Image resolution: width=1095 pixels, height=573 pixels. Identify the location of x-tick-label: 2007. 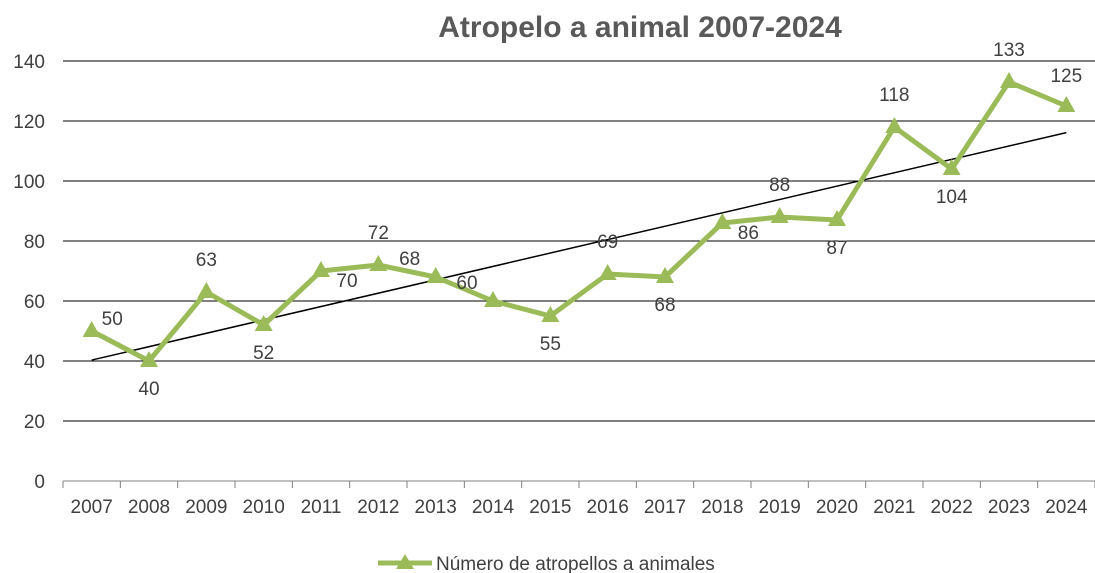
(92, 507).